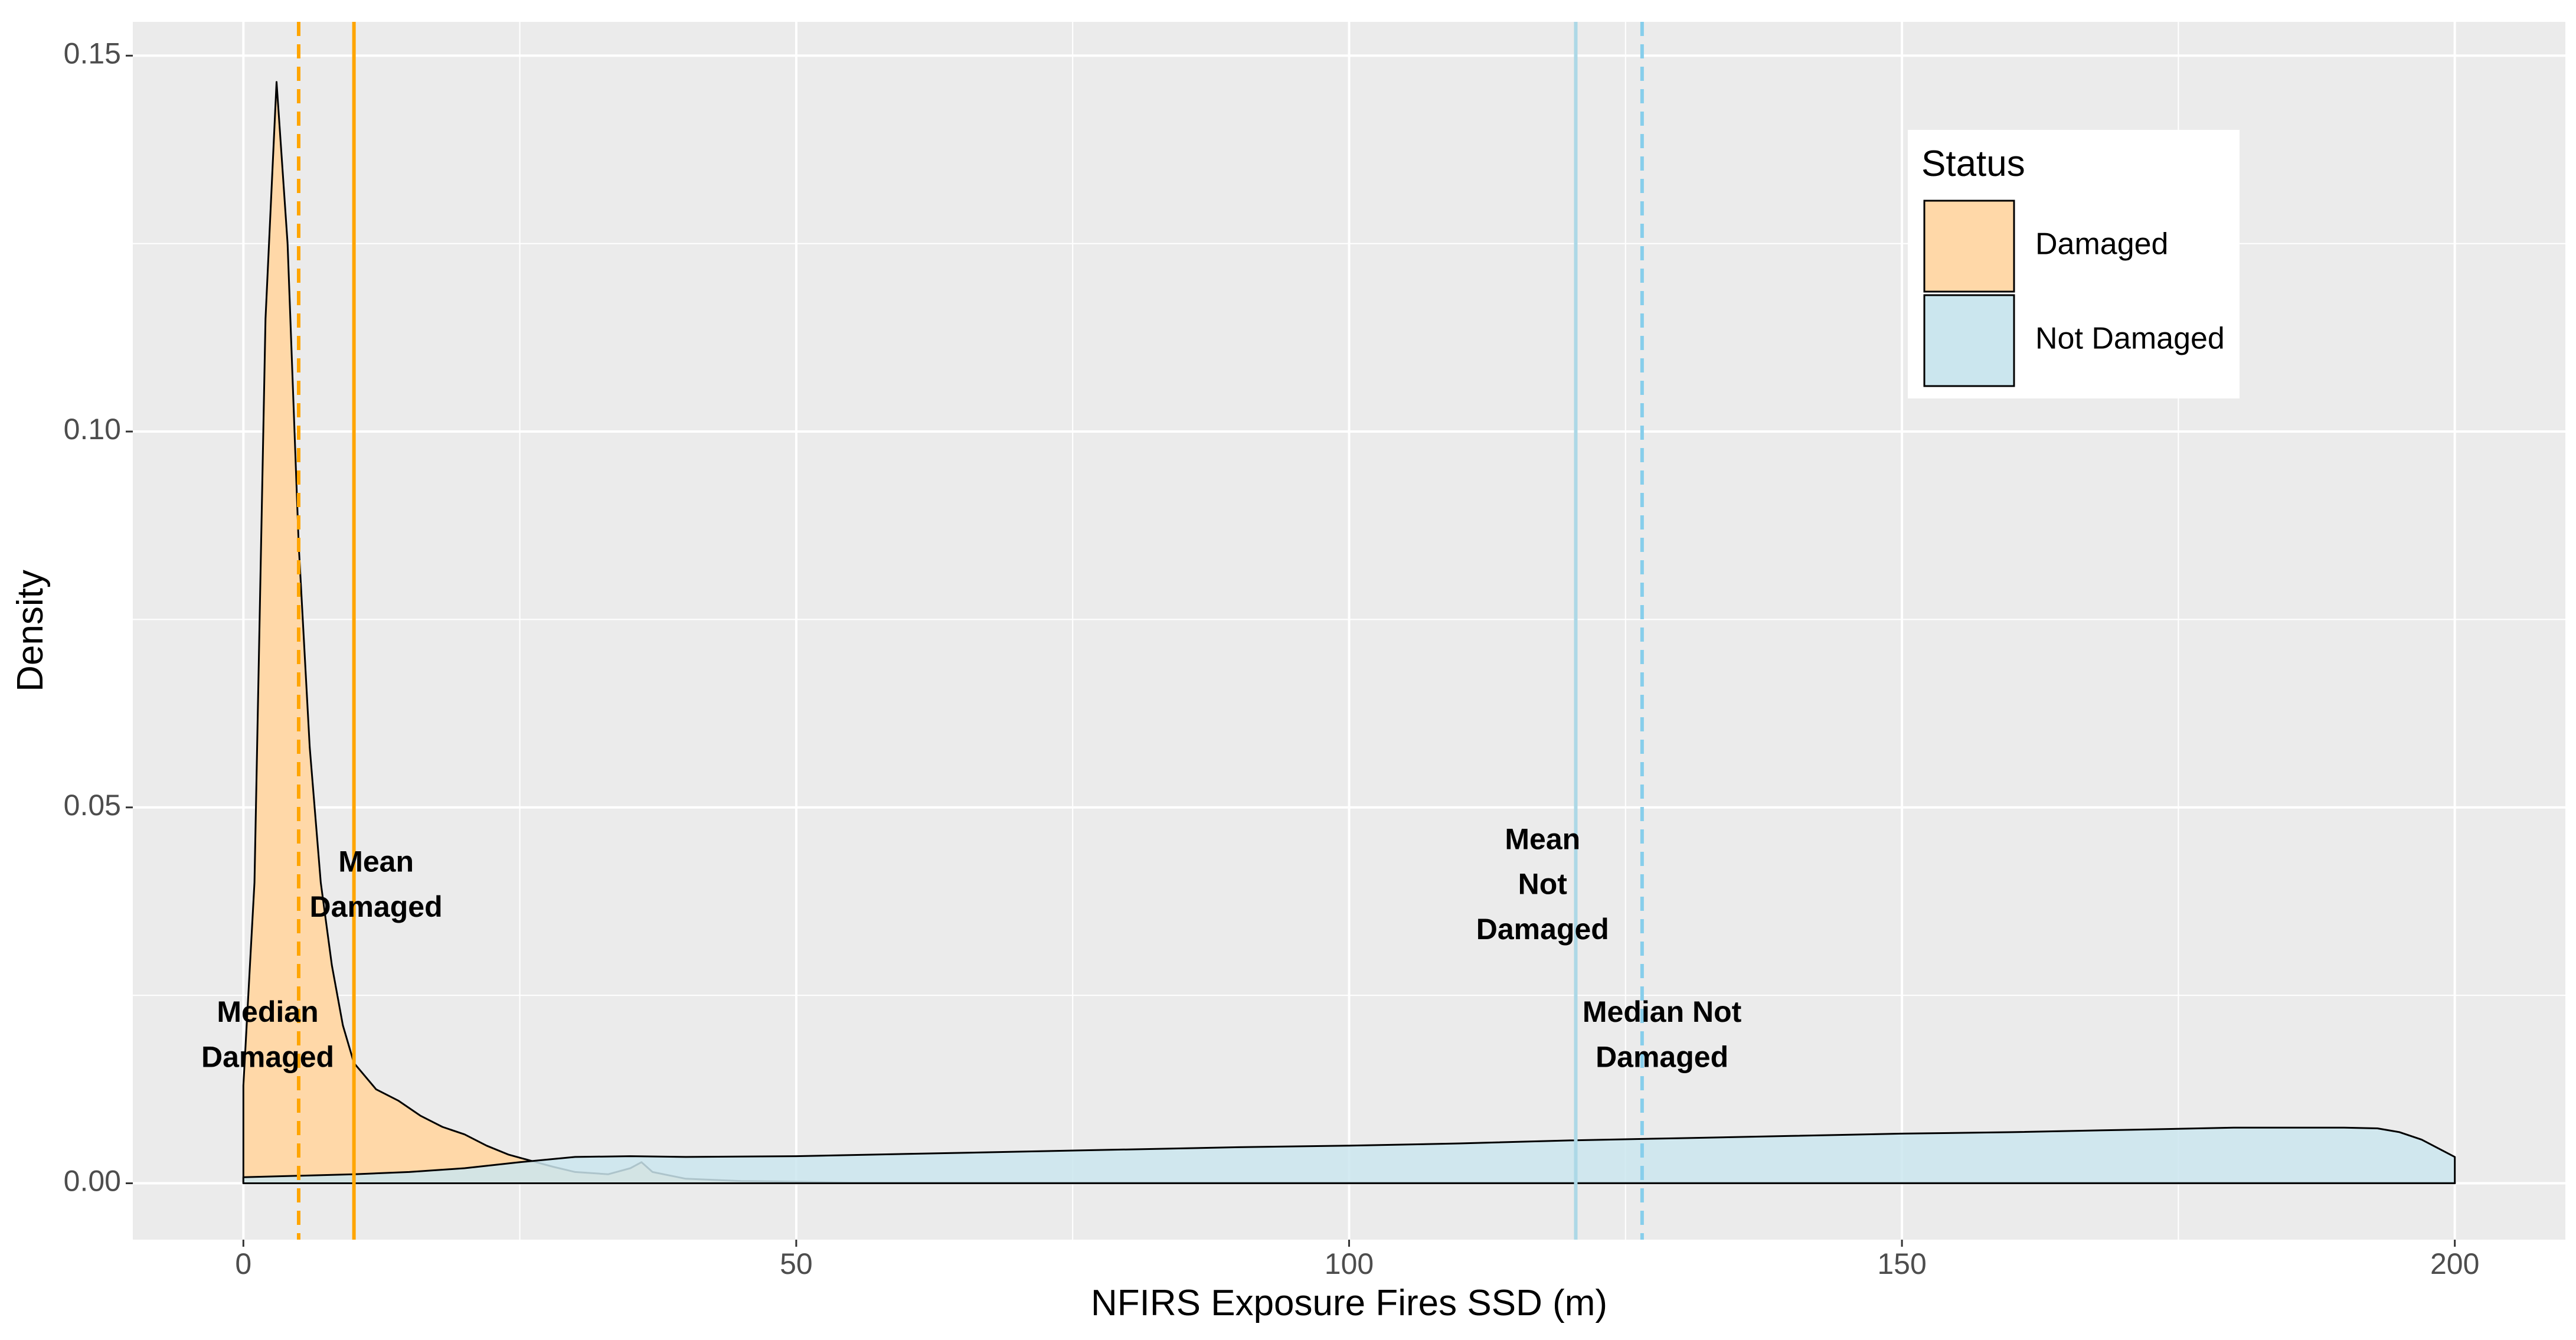 This screenshot has height=1340, width=2576. Describe the element at coordinates (30, 631) in the screenshot. I see `y-axis-title: Density` at that location.